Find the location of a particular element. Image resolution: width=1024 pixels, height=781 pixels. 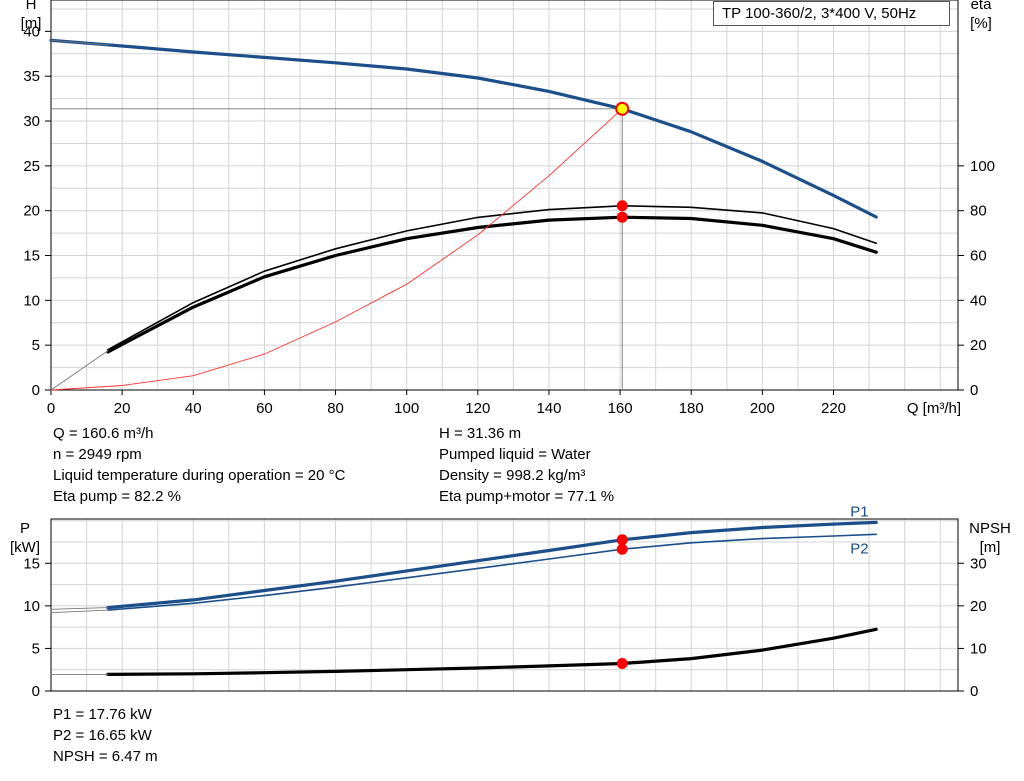

panel0-y-tick-label: 30 is located at coordinates (31, 121).